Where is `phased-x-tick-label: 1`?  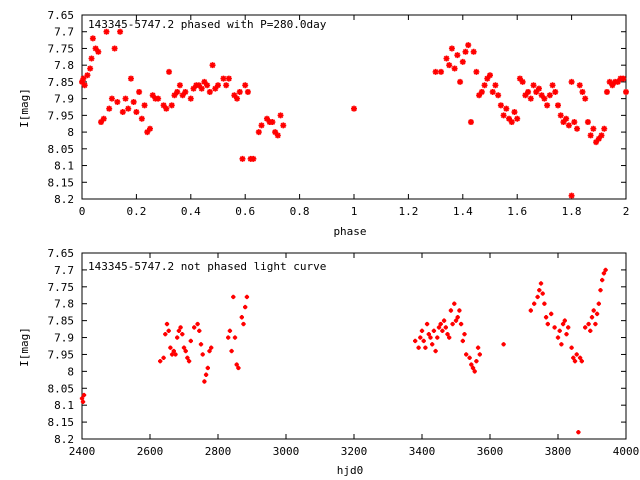 phased-x-tick-label: 1 is located at coordinates (354, 211).